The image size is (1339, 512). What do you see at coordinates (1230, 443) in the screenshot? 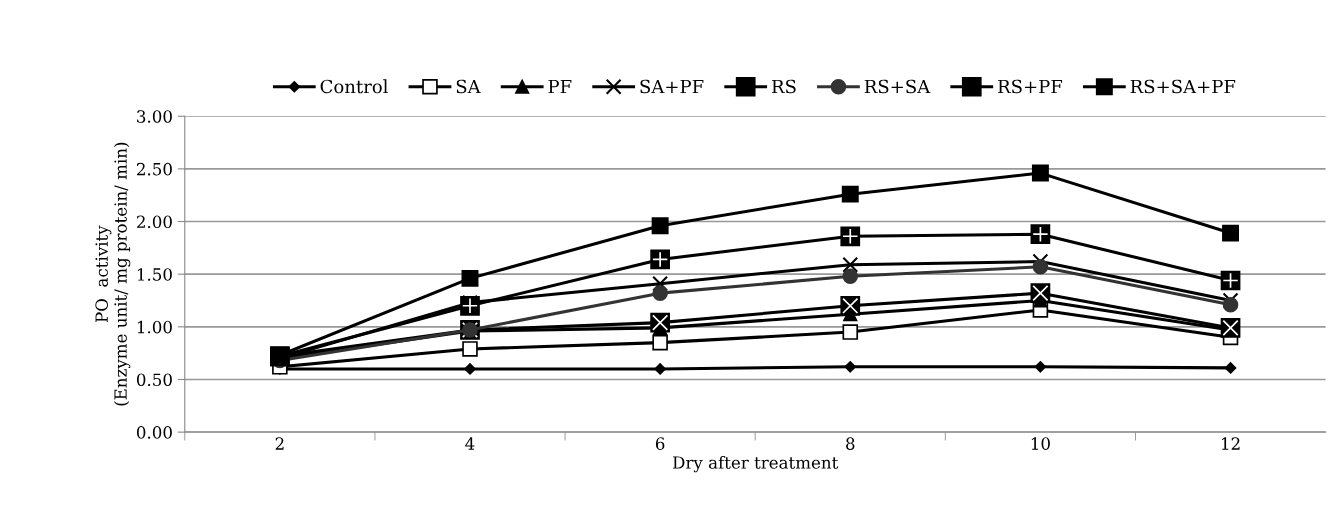
I see `x-tick-label: 12` at bounding box center [1230, 443].